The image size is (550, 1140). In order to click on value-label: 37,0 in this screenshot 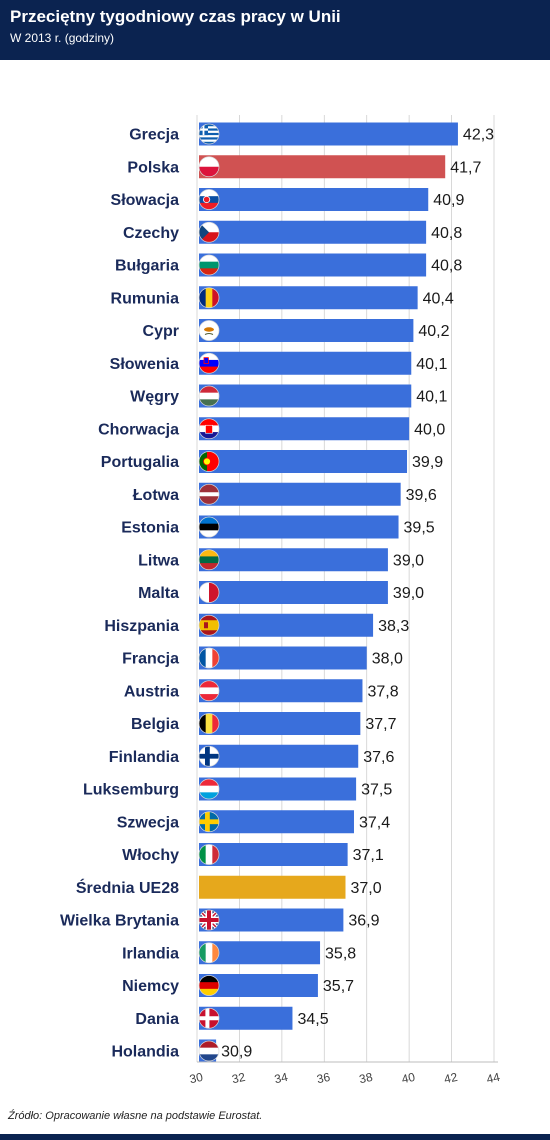, I will do `click(366, 888)`.